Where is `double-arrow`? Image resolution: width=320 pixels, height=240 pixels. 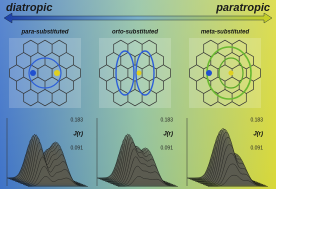 double-arrow is located at coordinates (138, 18).